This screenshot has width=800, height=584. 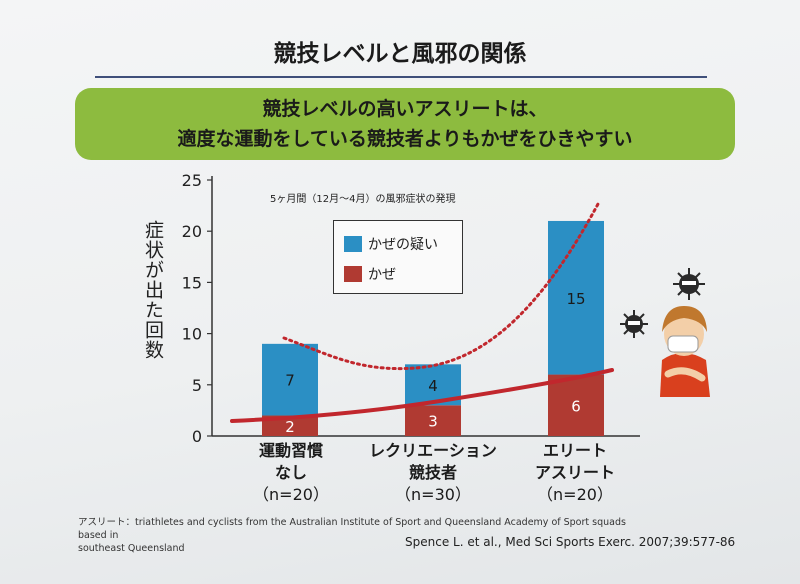 I want to click on category-label-line2: アスリート, so click(x=574, y=472).